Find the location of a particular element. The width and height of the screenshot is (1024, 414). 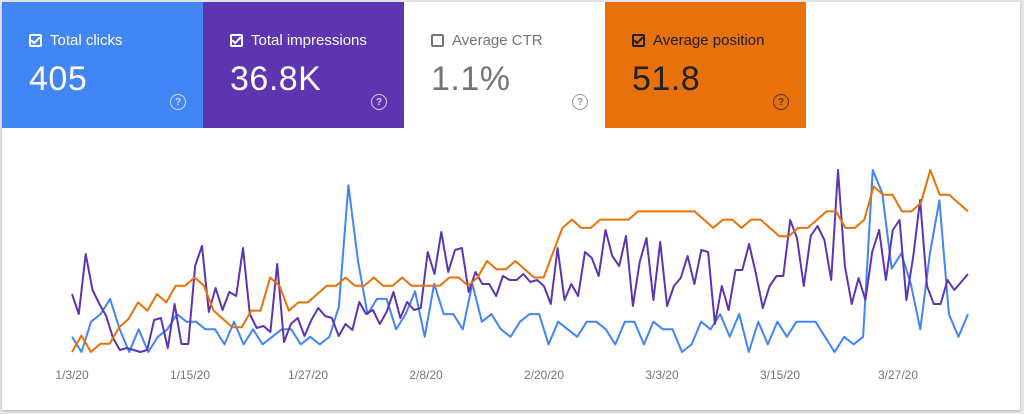

metric-value: 51.8 is located at coordinates (666, 79).